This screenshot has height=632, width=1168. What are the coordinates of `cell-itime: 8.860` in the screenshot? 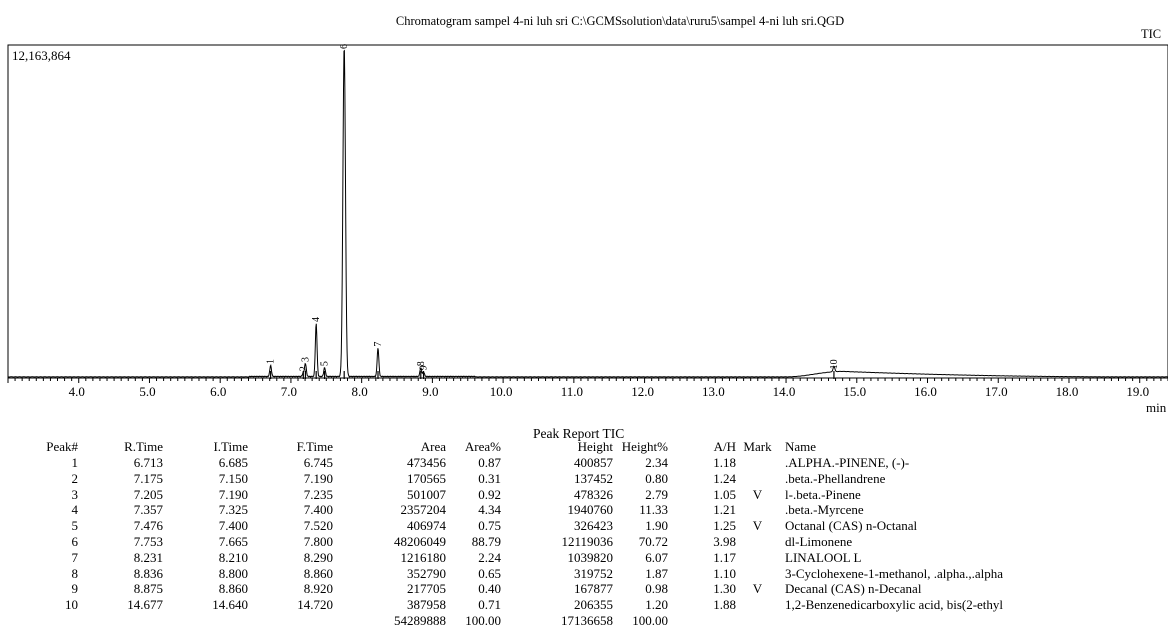 It's located at (233, 589).